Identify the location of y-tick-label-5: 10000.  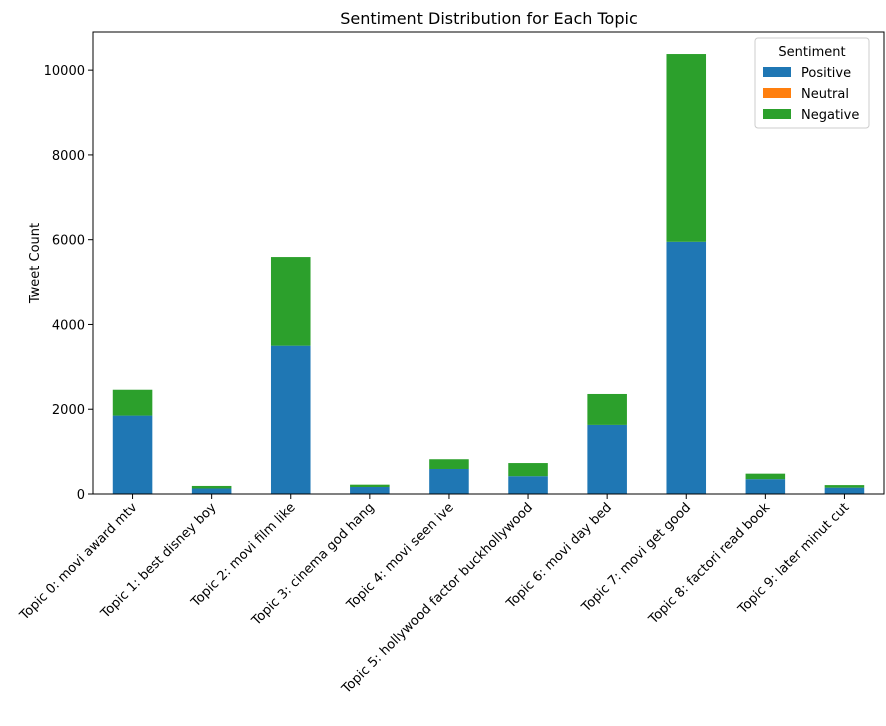
(64, 71).